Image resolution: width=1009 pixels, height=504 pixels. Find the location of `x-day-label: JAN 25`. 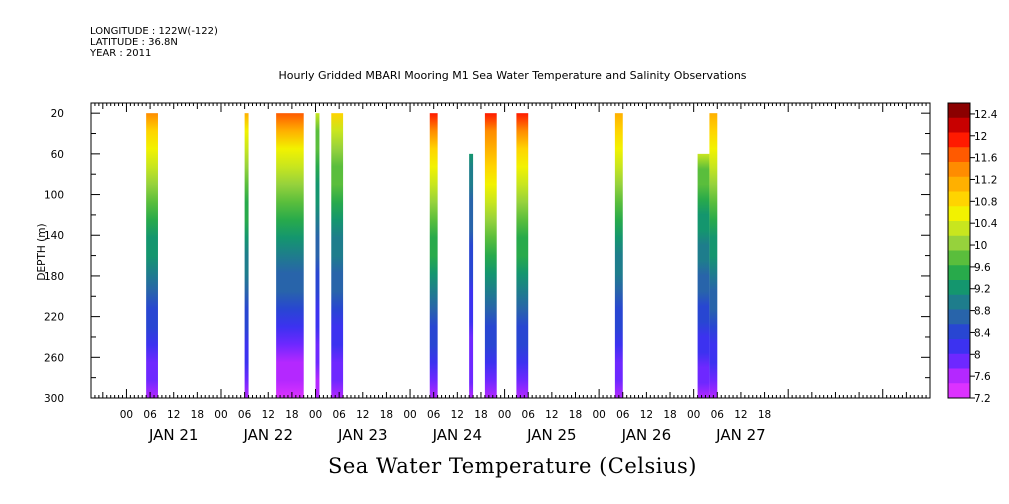

x-day-label: JAN 25 is located at coordinates (551, 435).